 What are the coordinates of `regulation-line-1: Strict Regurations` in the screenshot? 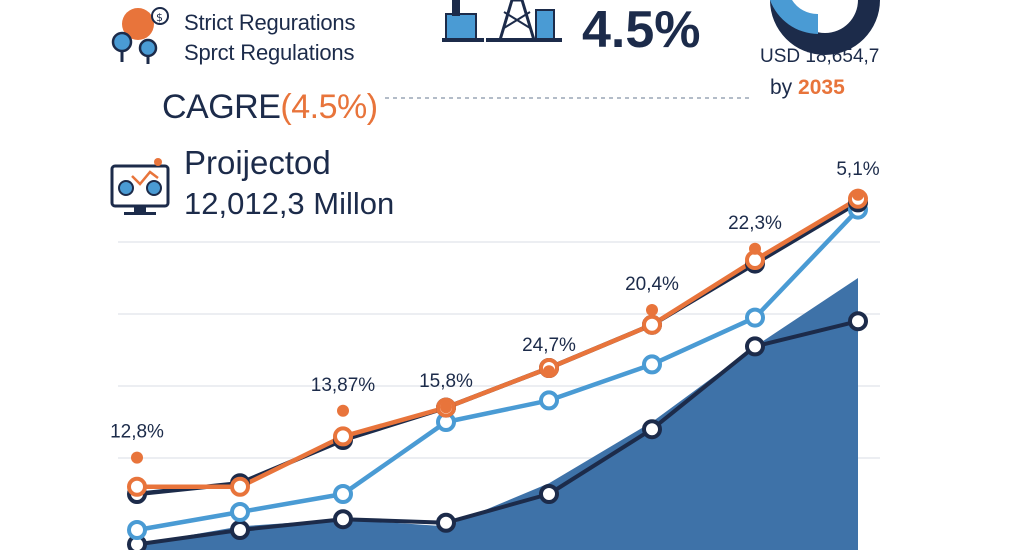 It's located at (270, 22).